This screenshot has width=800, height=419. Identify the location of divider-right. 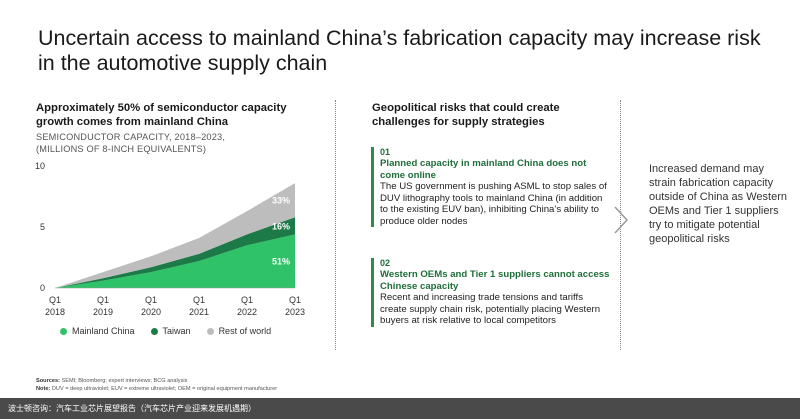
(620, 225).